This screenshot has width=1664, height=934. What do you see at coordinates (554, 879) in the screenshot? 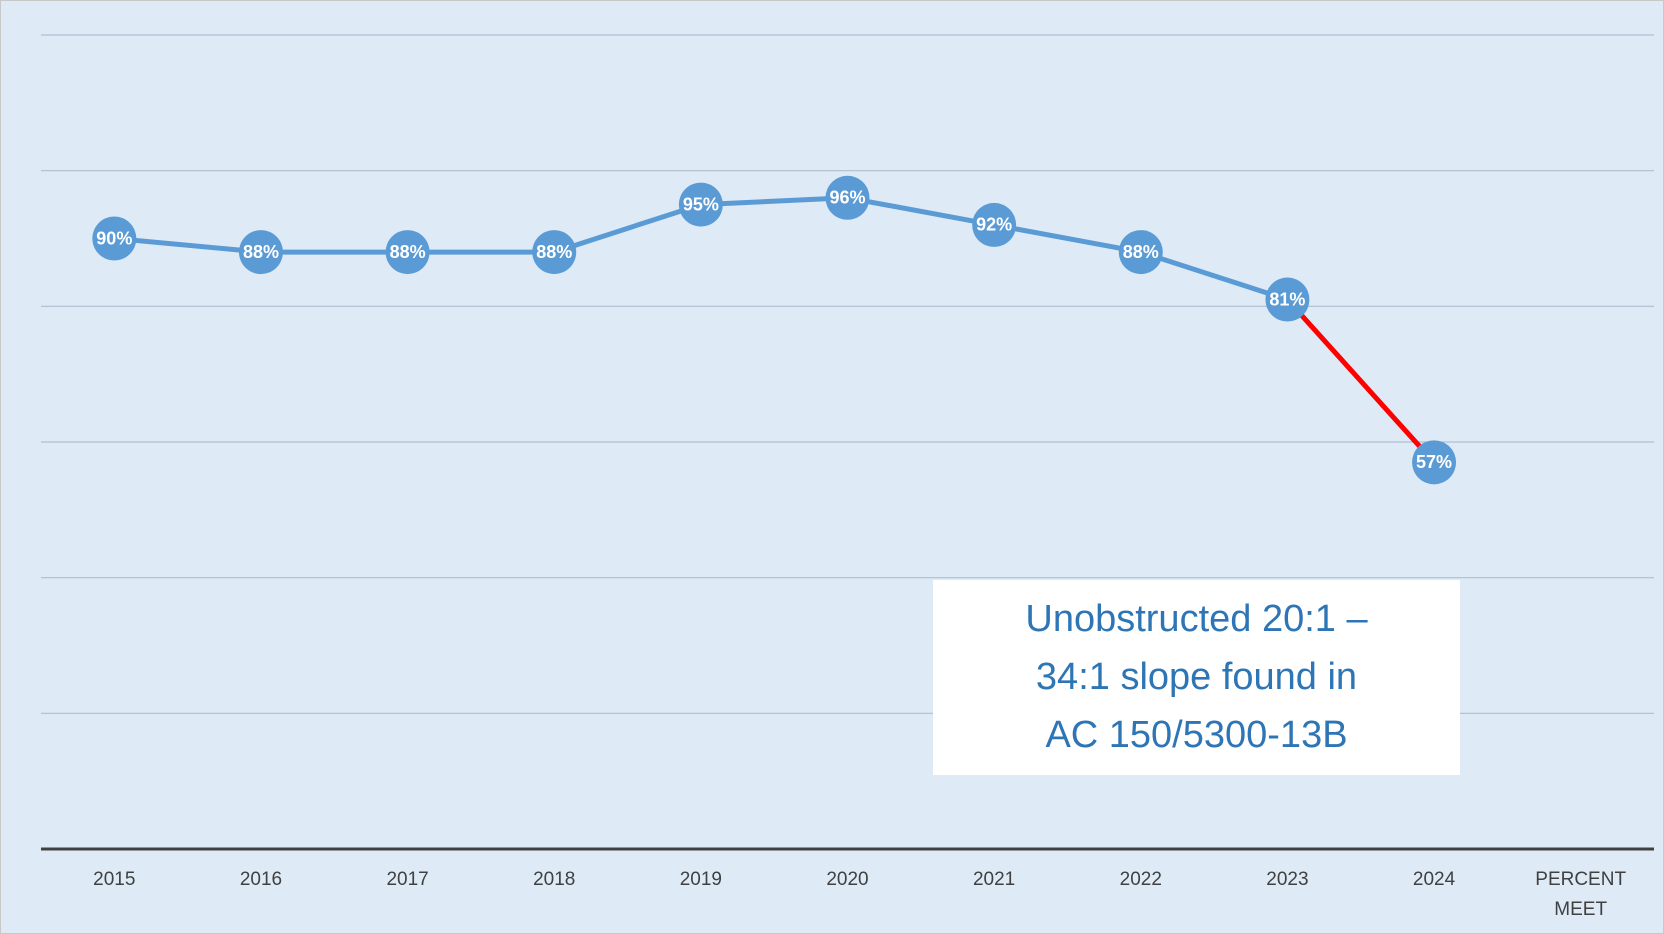
I see `x-tick-label: 2018` at bounding box center [554, 879].